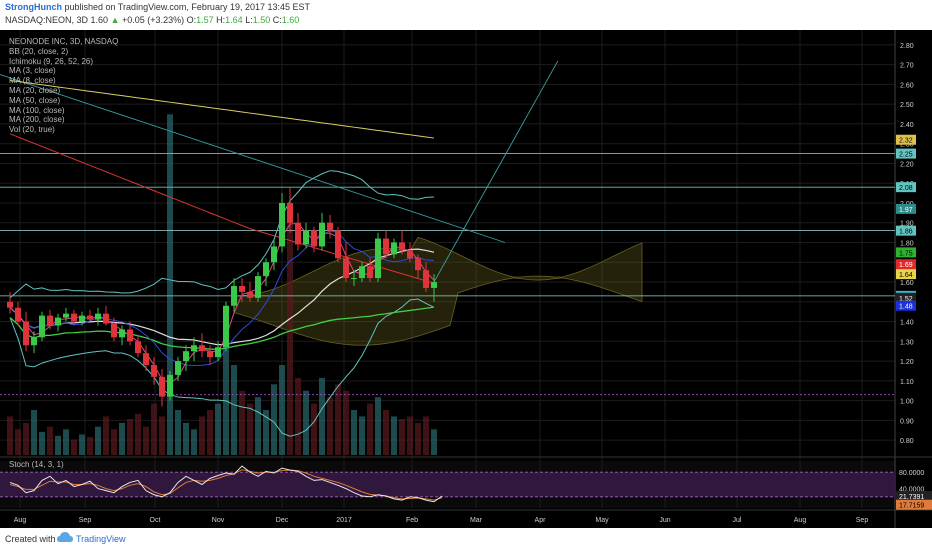 The width and height of the screenshot is (932, 550). I want to click on ma8-line, so click(222, 298).